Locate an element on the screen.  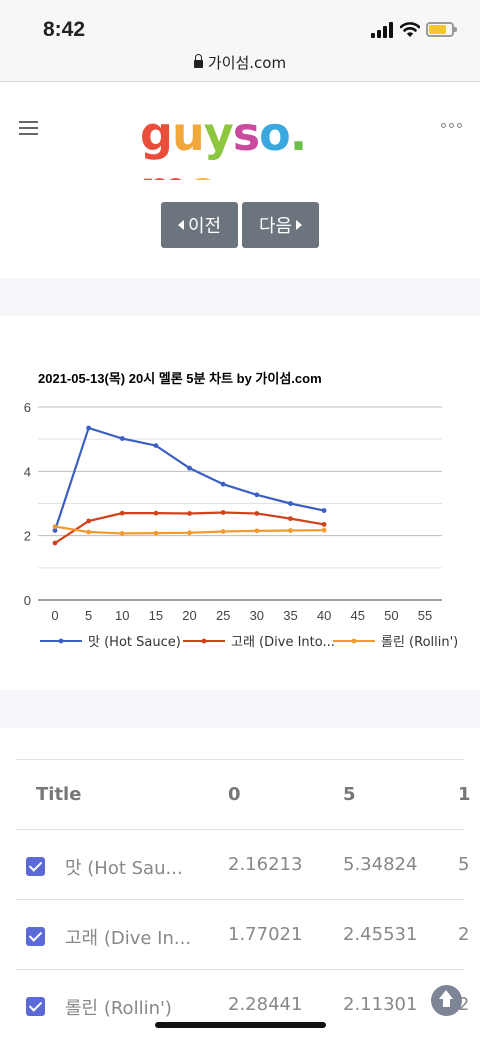
table-row: 고래 (Dive In... 1.77021 2.45531 2 is located at coordinates (242, 934).